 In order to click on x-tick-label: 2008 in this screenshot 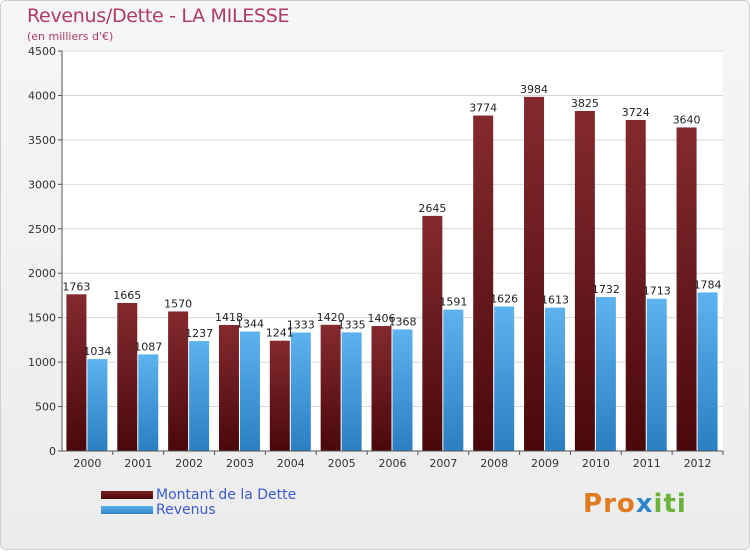, I will do `click(494, 463)`.